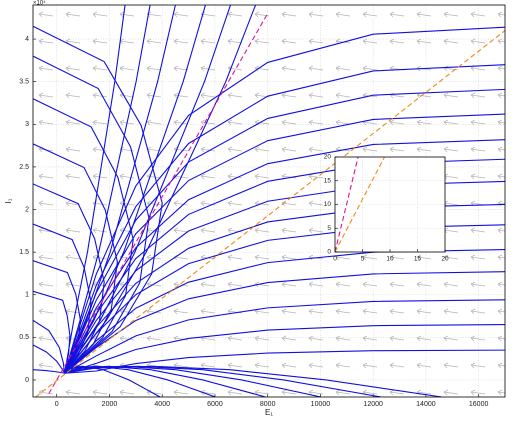 The height and width of the screenshot is (423, 516). I want to click on y-tick-label: 0, so click(27, 380).